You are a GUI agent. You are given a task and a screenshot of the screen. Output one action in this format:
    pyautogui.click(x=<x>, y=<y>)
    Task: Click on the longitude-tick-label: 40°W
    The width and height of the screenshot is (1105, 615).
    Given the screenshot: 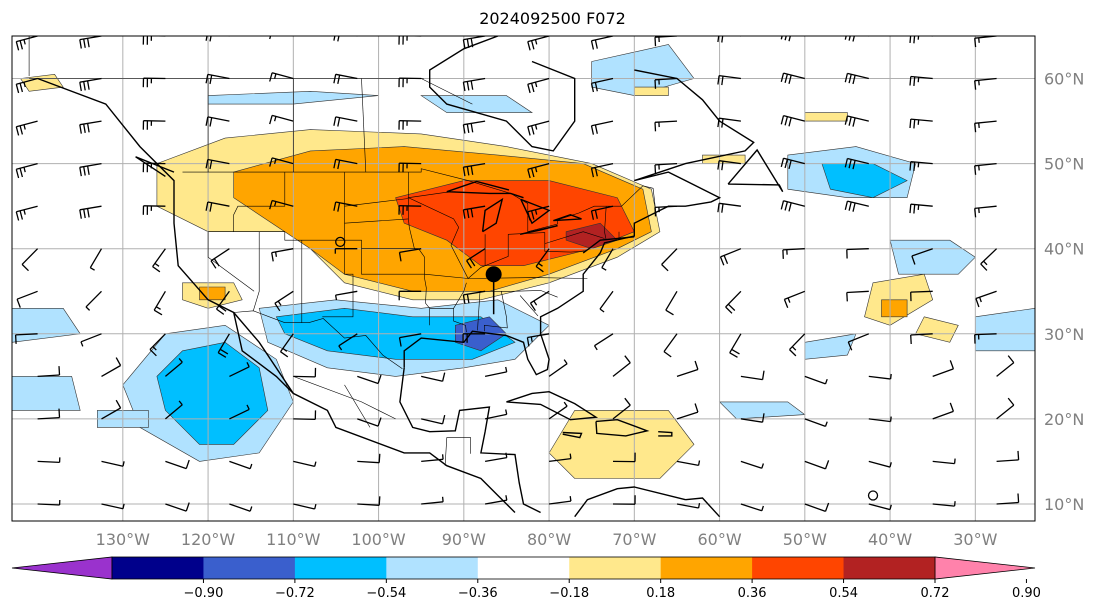 What is the action you would take?
    pyautogui.click(x=890, y=539)
    